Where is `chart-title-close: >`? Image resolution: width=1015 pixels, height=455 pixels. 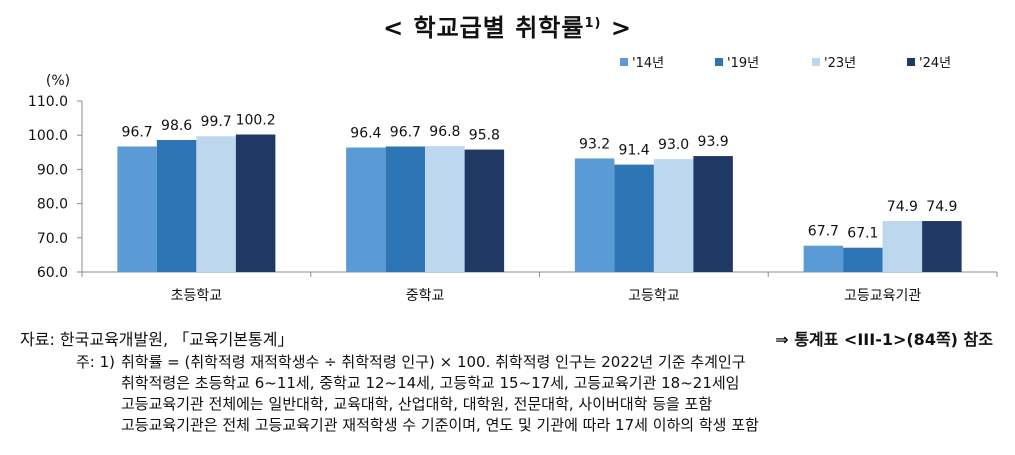
chart-title-close: > is located at coordinates (621, 28).